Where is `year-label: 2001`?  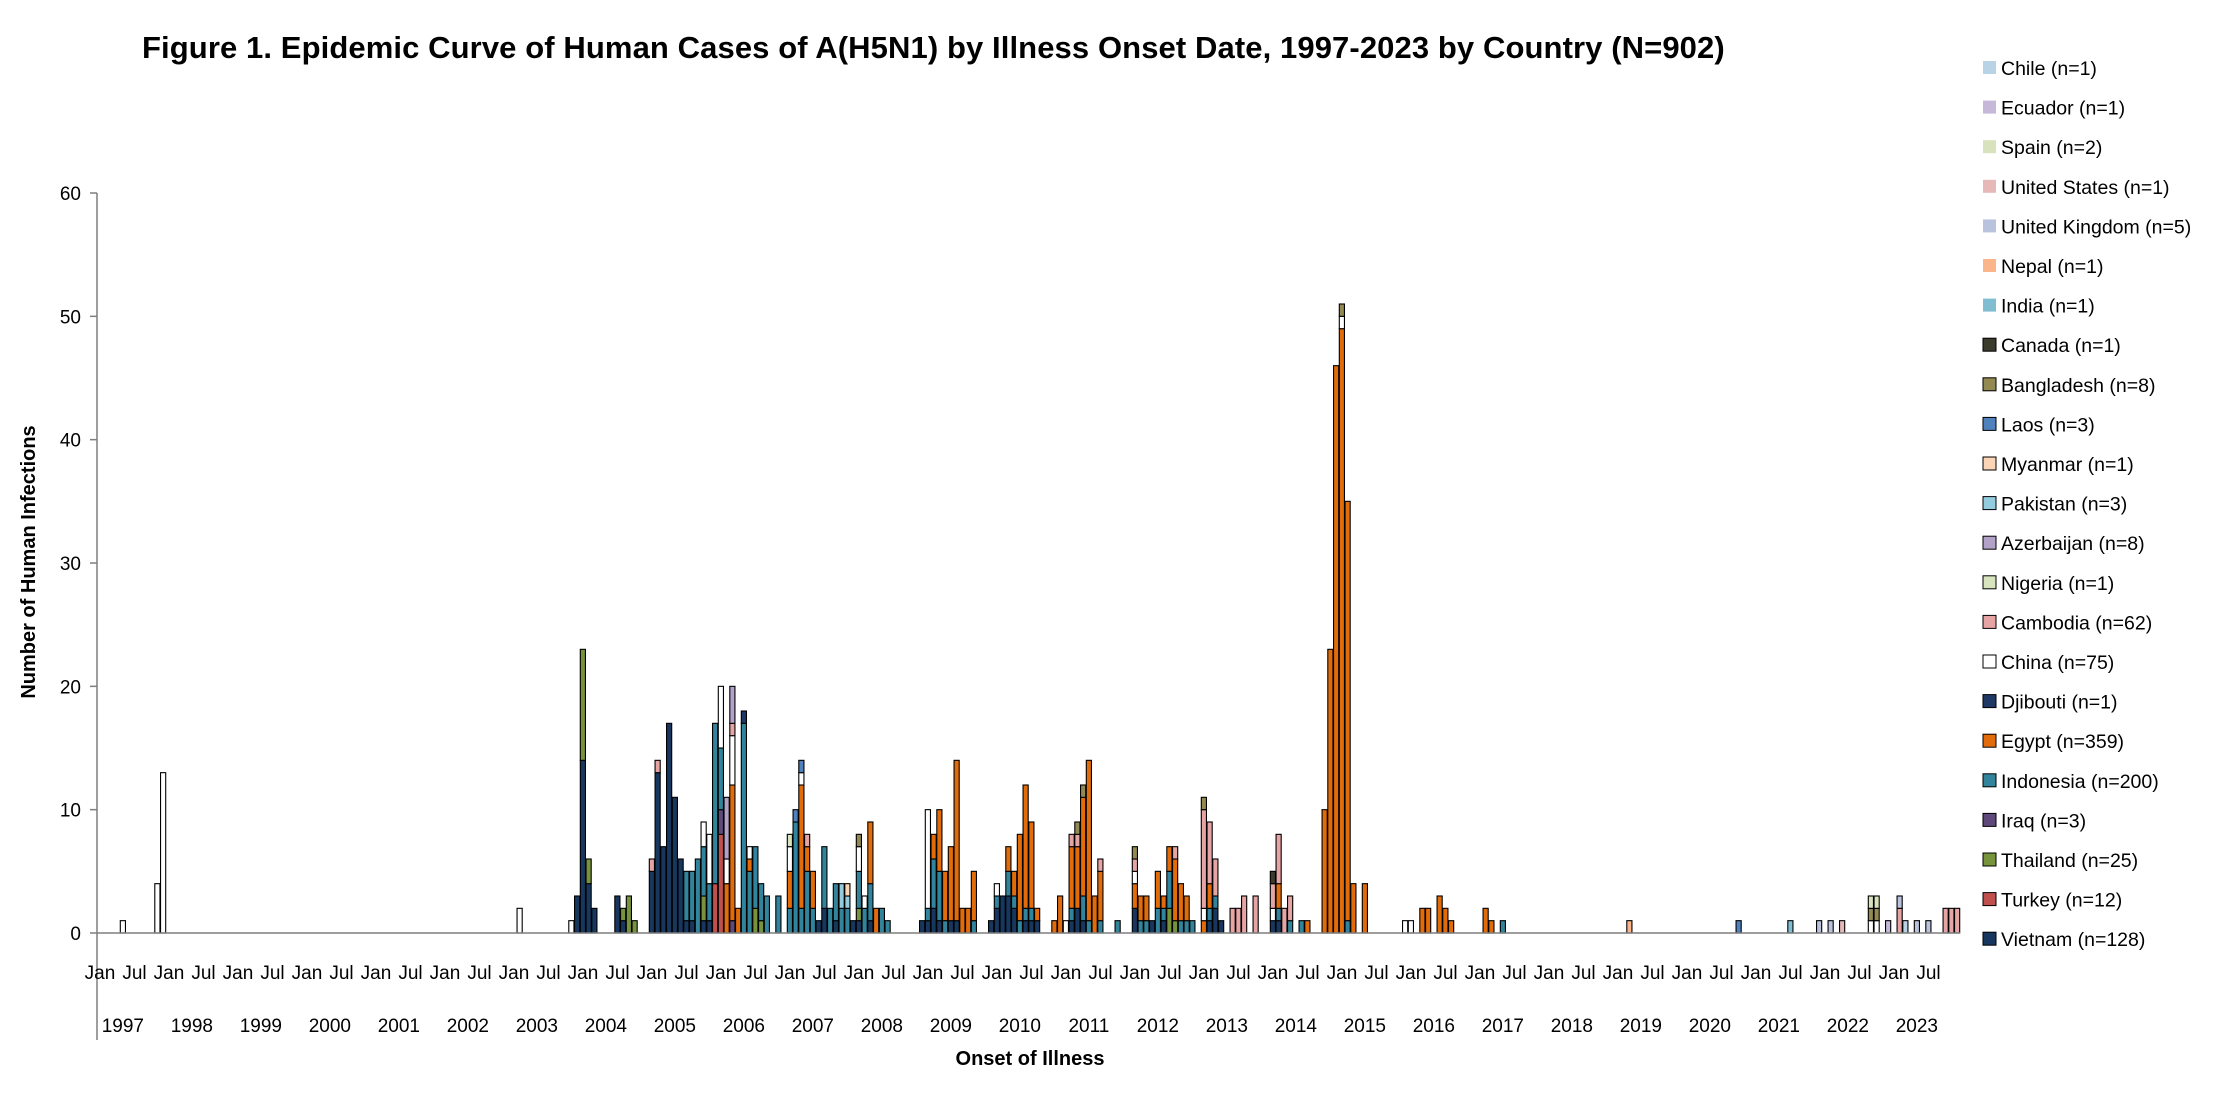
year-label: 2001 is located at coordinates (399, 1026).